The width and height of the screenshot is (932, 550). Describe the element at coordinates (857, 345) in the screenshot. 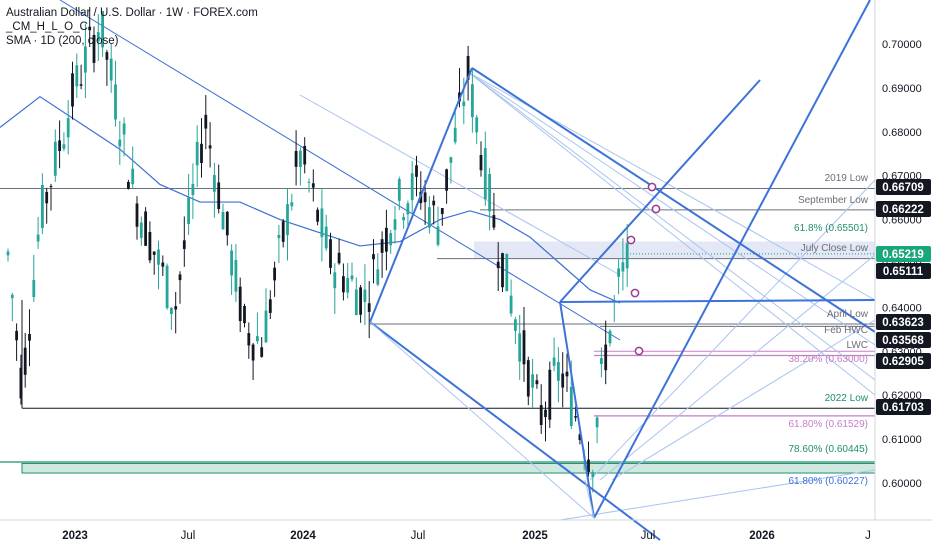

I see `level-label: LWC` at that location.